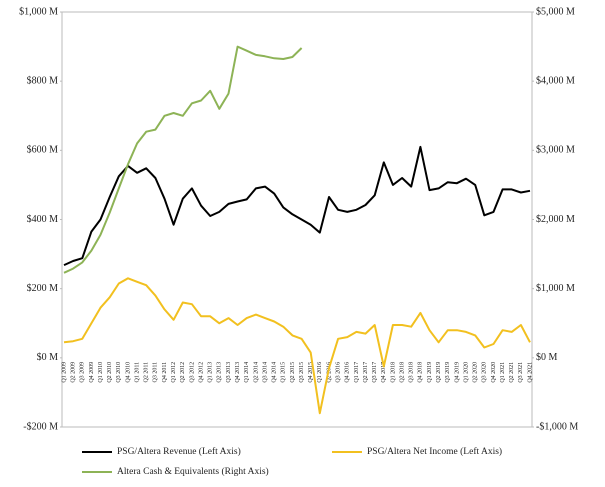 The image size is (605, 487). Describe the element at coordinates (357, 372) in the screenshot. I see `x-tick-label: Q1 2017` at that location.